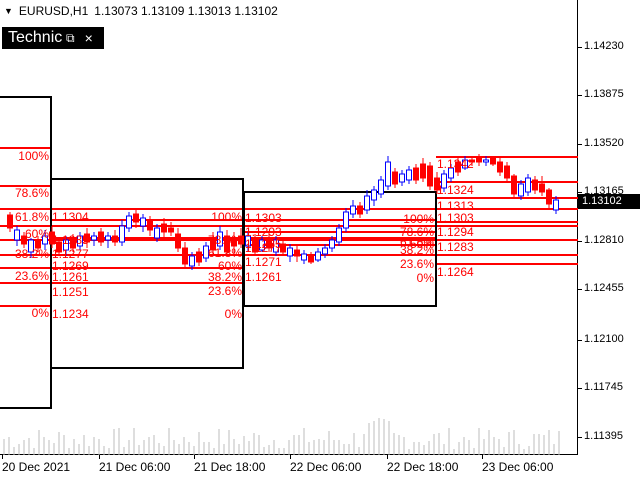 The image size is (640, 480). Describe the element at coordinates (53, 11) in the screenshot. I see `symbol-label: EURUSD,H1` at that location.